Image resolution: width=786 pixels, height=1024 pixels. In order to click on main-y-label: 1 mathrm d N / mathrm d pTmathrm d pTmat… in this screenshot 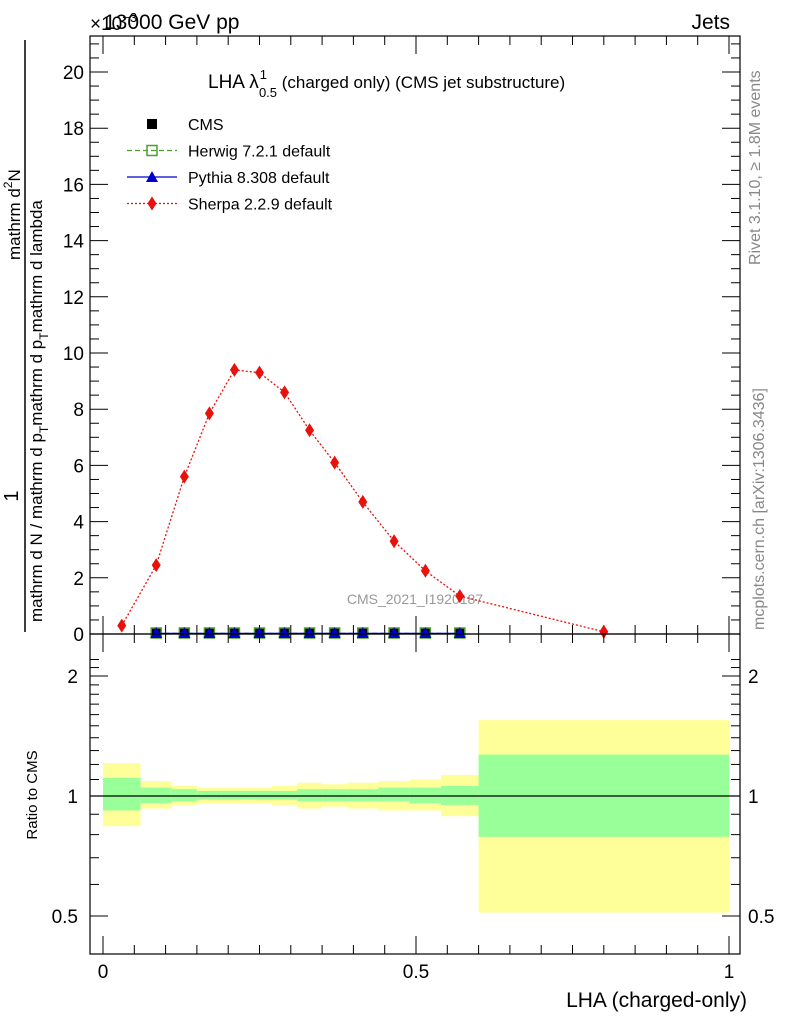, I will do `click(26, 336)`.